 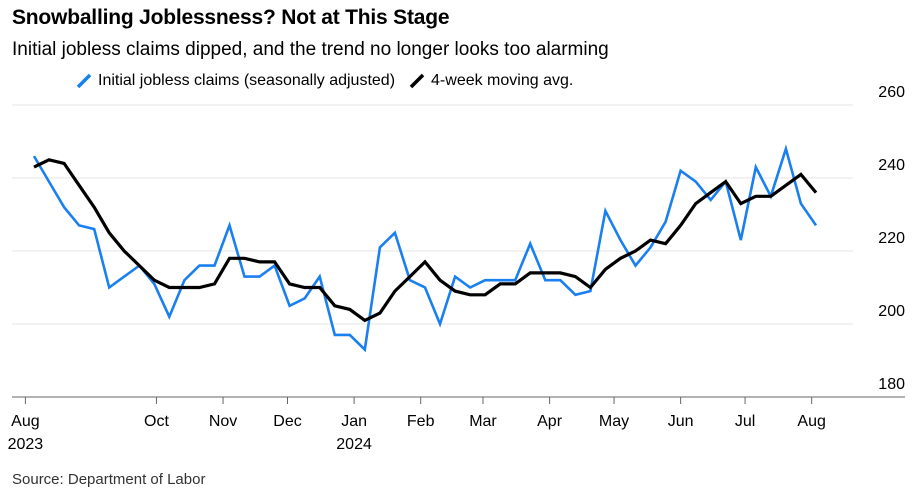 I want to click on x-tick-label: Nov, so click(x=223, y=421).